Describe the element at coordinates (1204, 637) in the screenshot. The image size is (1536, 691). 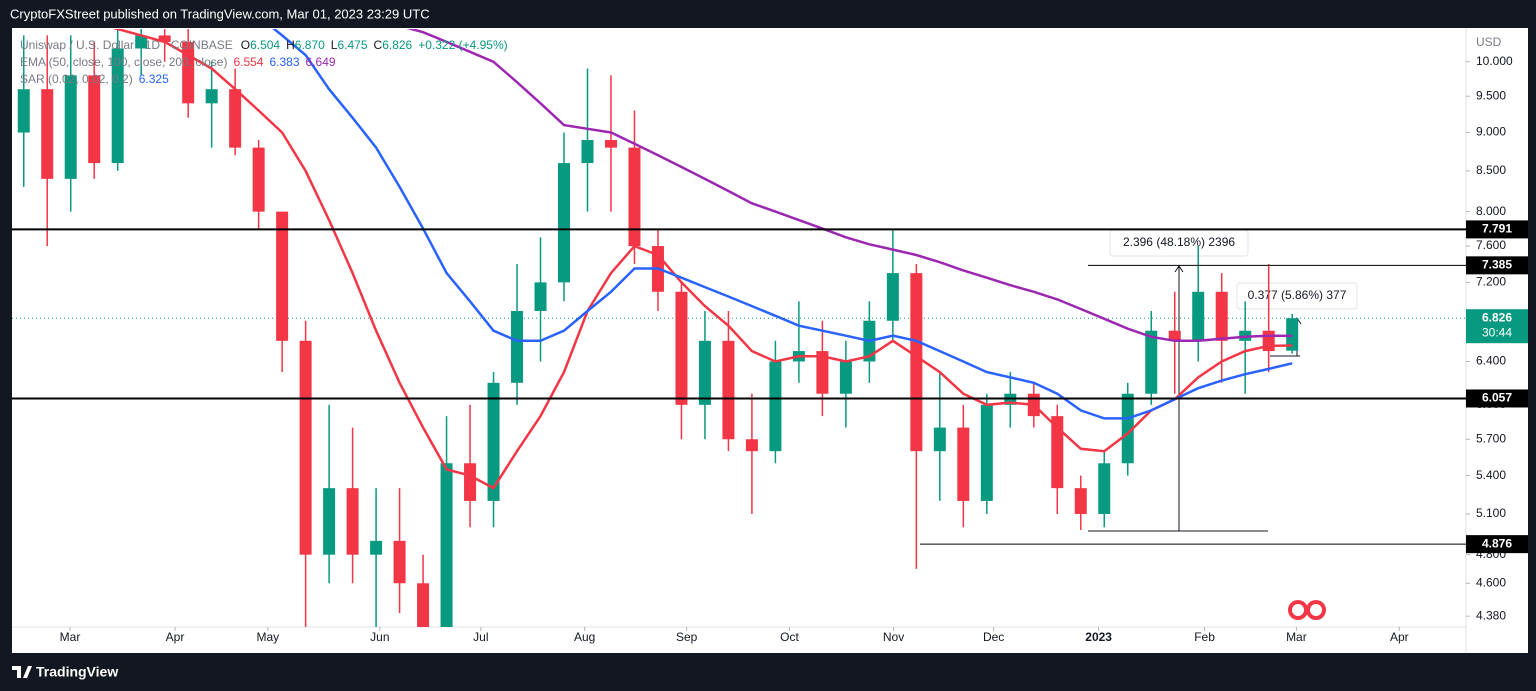
I see `x-tick-label: Feb` at that location.